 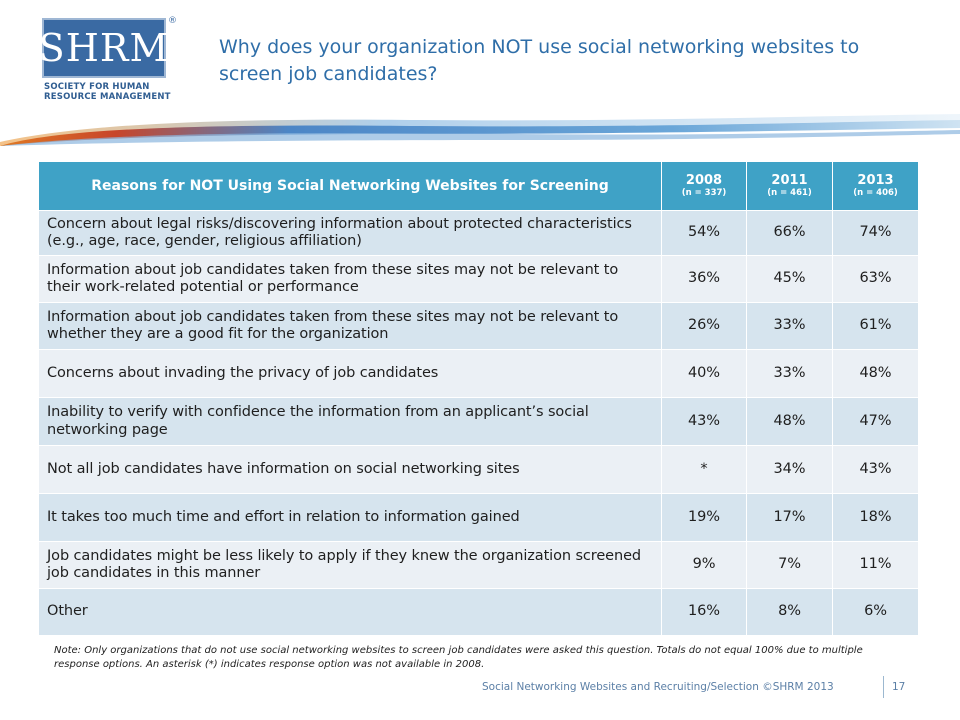 I want to click on value-2011-cell: 45%, so click(x=789, y=279).